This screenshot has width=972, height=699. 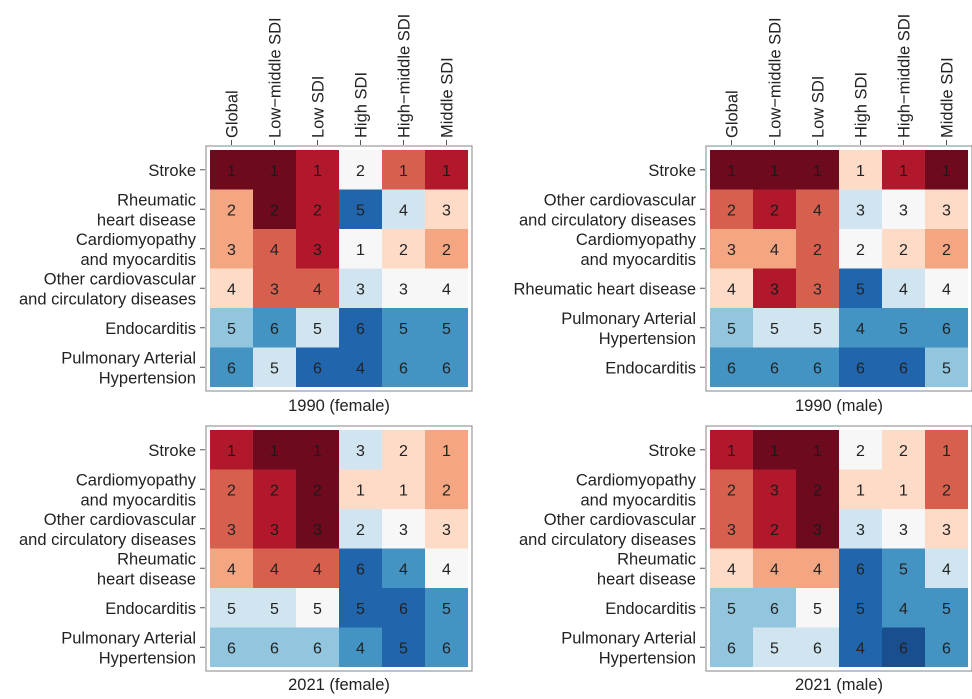 I want to click on column-label: Low−middle SDI, so click(x=776, y=77).